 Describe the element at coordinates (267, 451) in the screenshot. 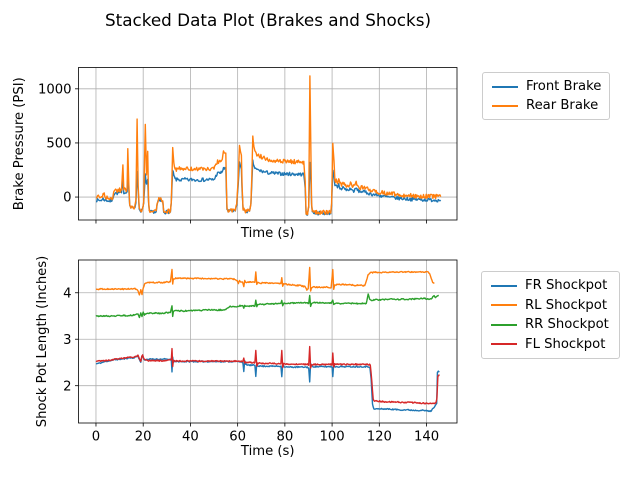

I see `shocks-xlabel: Time (s)` at that location.